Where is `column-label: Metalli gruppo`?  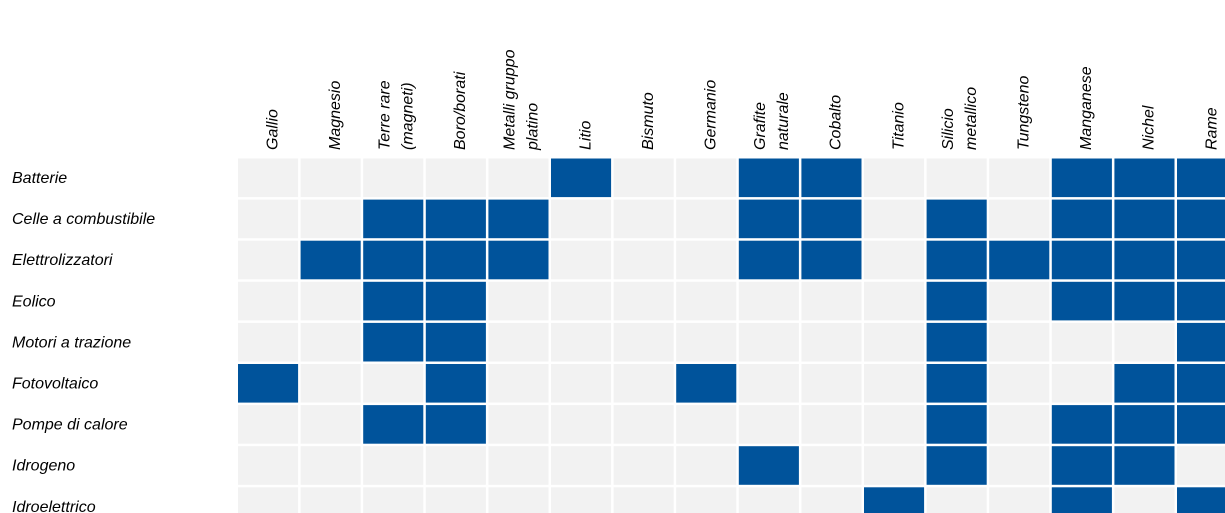 column-label: Metalli gruppo is located at coordinates (510, 99).